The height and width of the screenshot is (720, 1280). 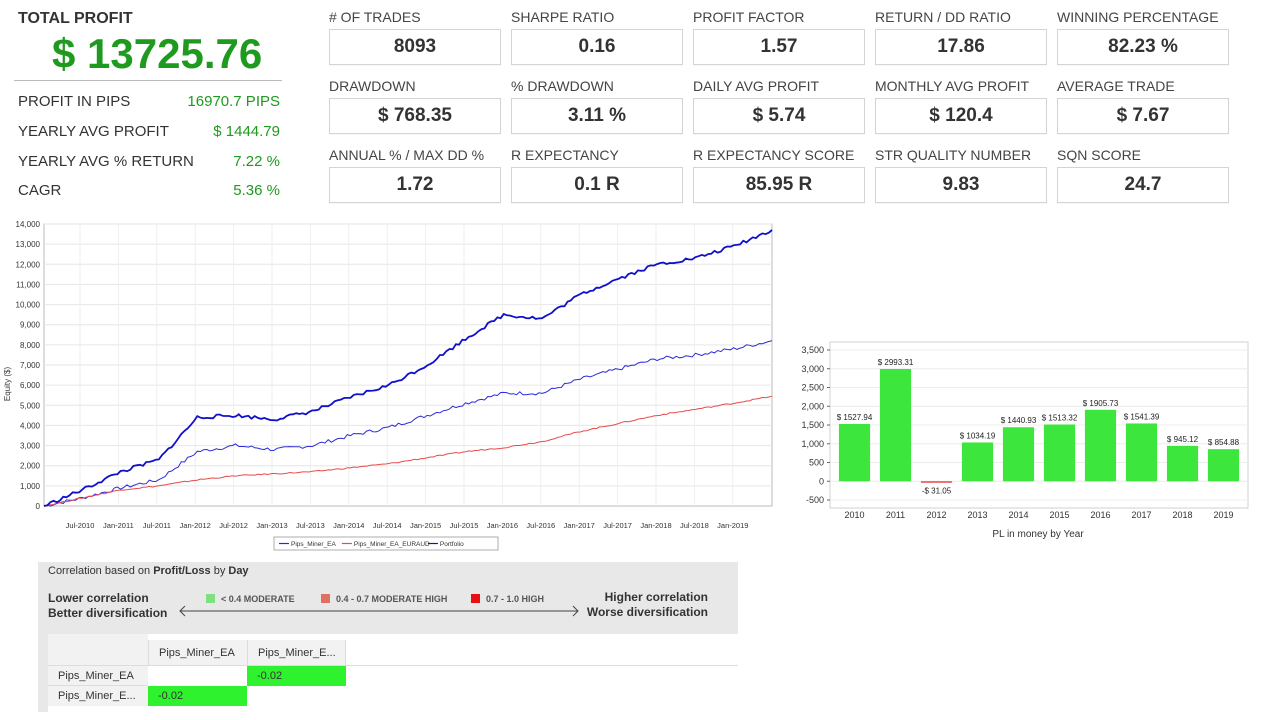 I want to click on x-tick-label: Jul-2010, so click(x=80, y=525).